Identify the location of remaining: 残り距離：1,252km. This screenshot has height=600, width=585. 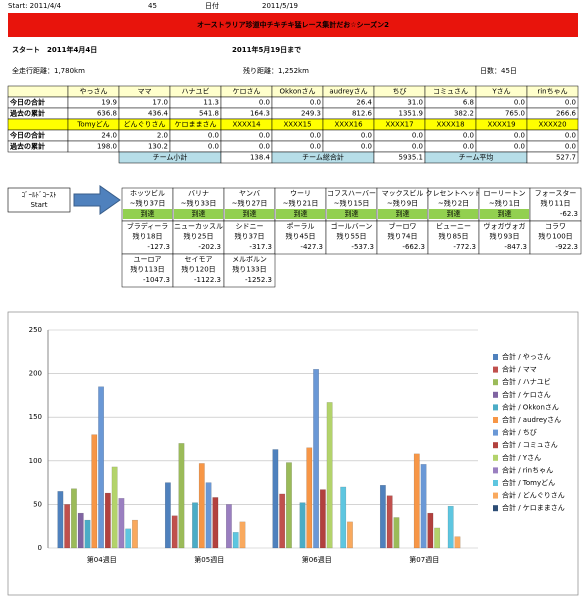
(276, 70).